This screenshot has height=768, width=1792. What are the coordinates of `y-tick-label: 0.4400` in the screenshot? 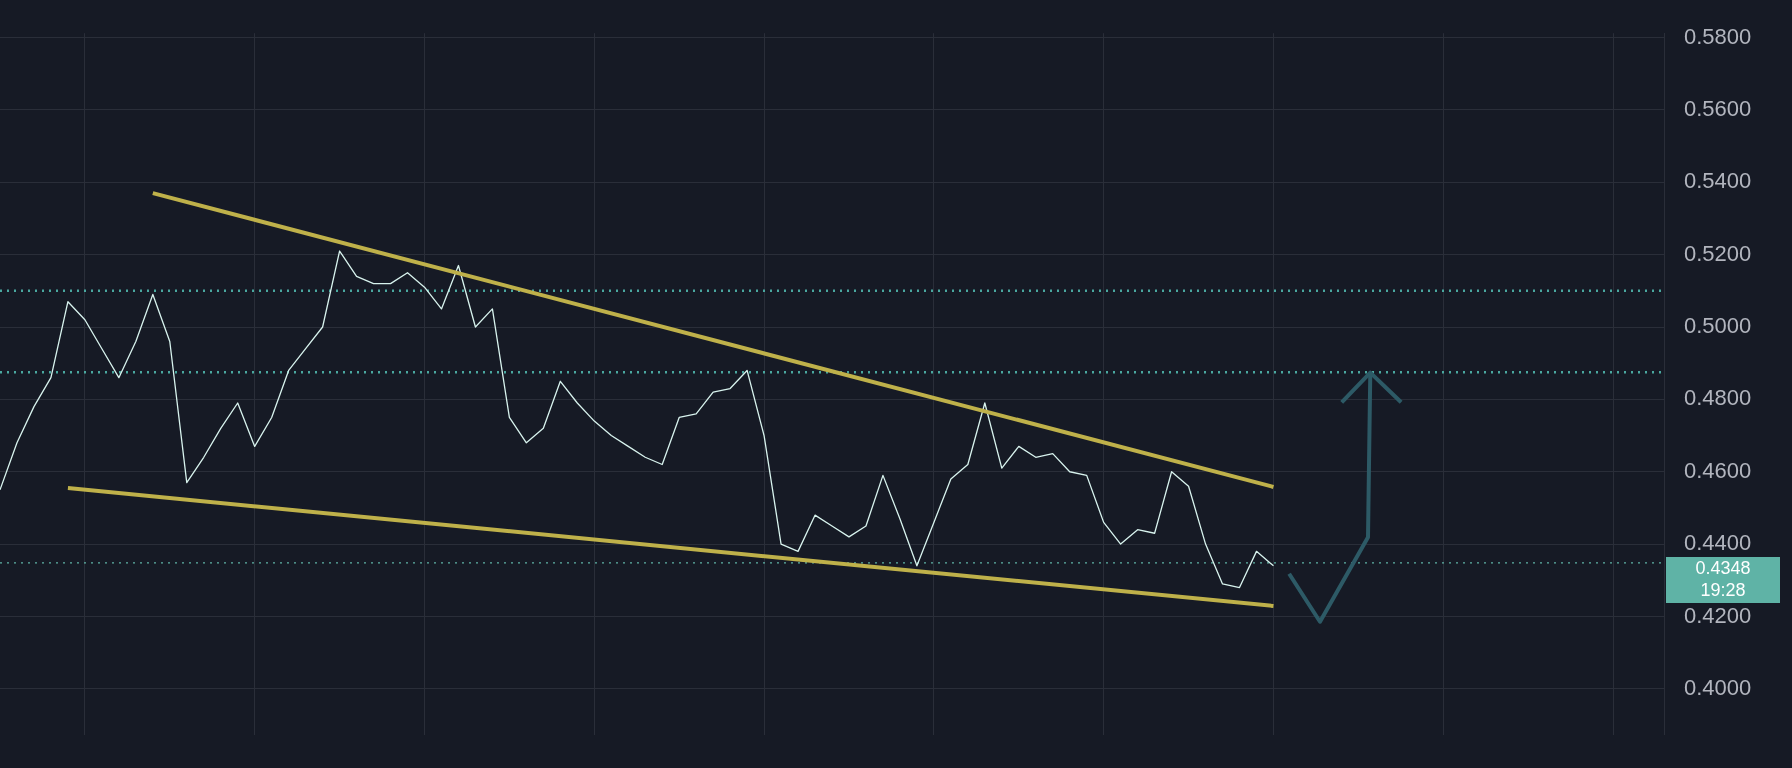 It's located at (1718, 543).